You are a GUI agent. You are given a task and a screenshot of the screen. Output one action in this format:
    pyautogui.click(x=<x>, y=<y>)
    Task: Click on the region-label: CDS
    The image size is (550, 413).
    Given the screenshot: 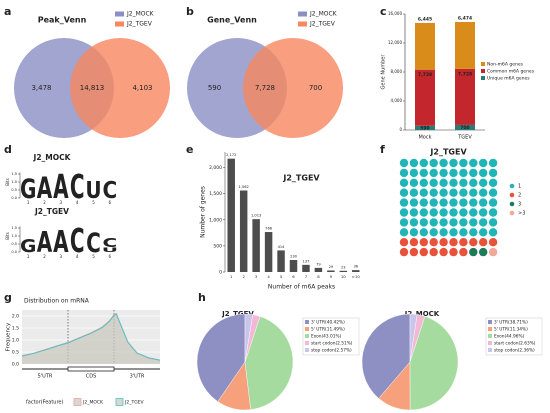 What is the action you would take?
    pyautogui.click(x=91, y=377)
    